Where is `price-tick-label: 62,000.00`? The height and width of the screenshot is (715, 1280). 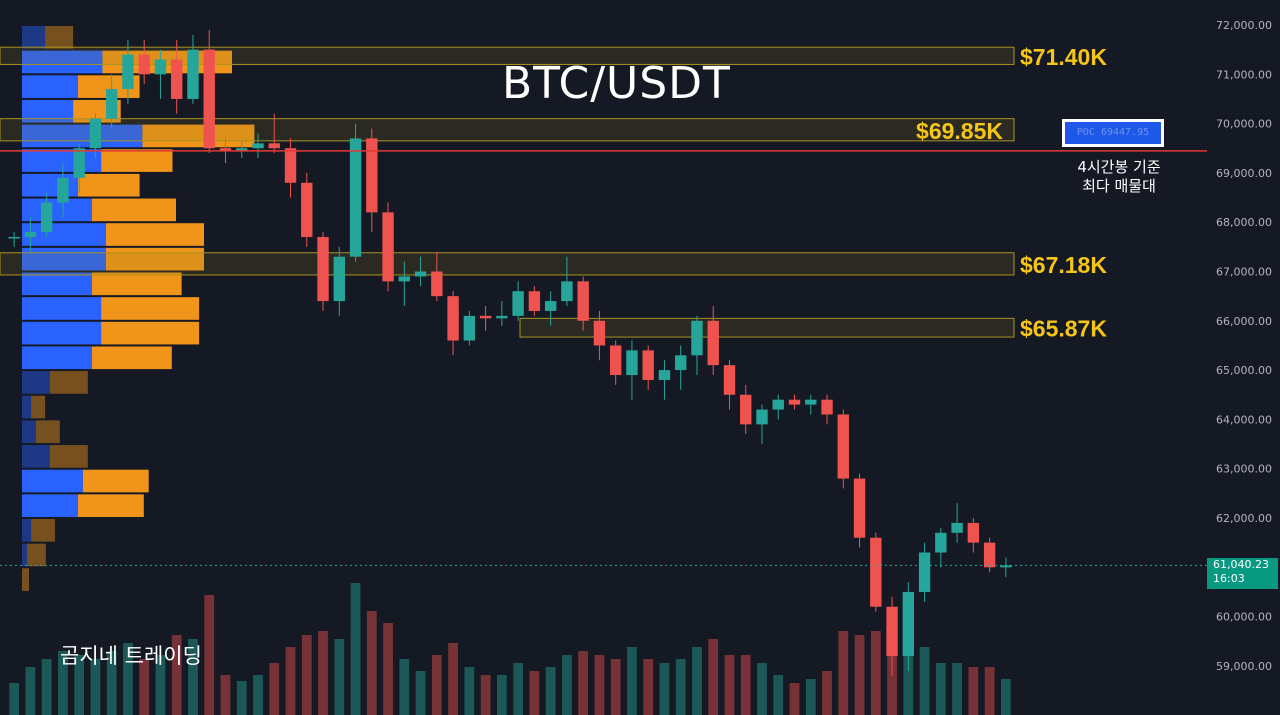 price-tick-label: 62,000.00 is located at coordinates (1244, 518).